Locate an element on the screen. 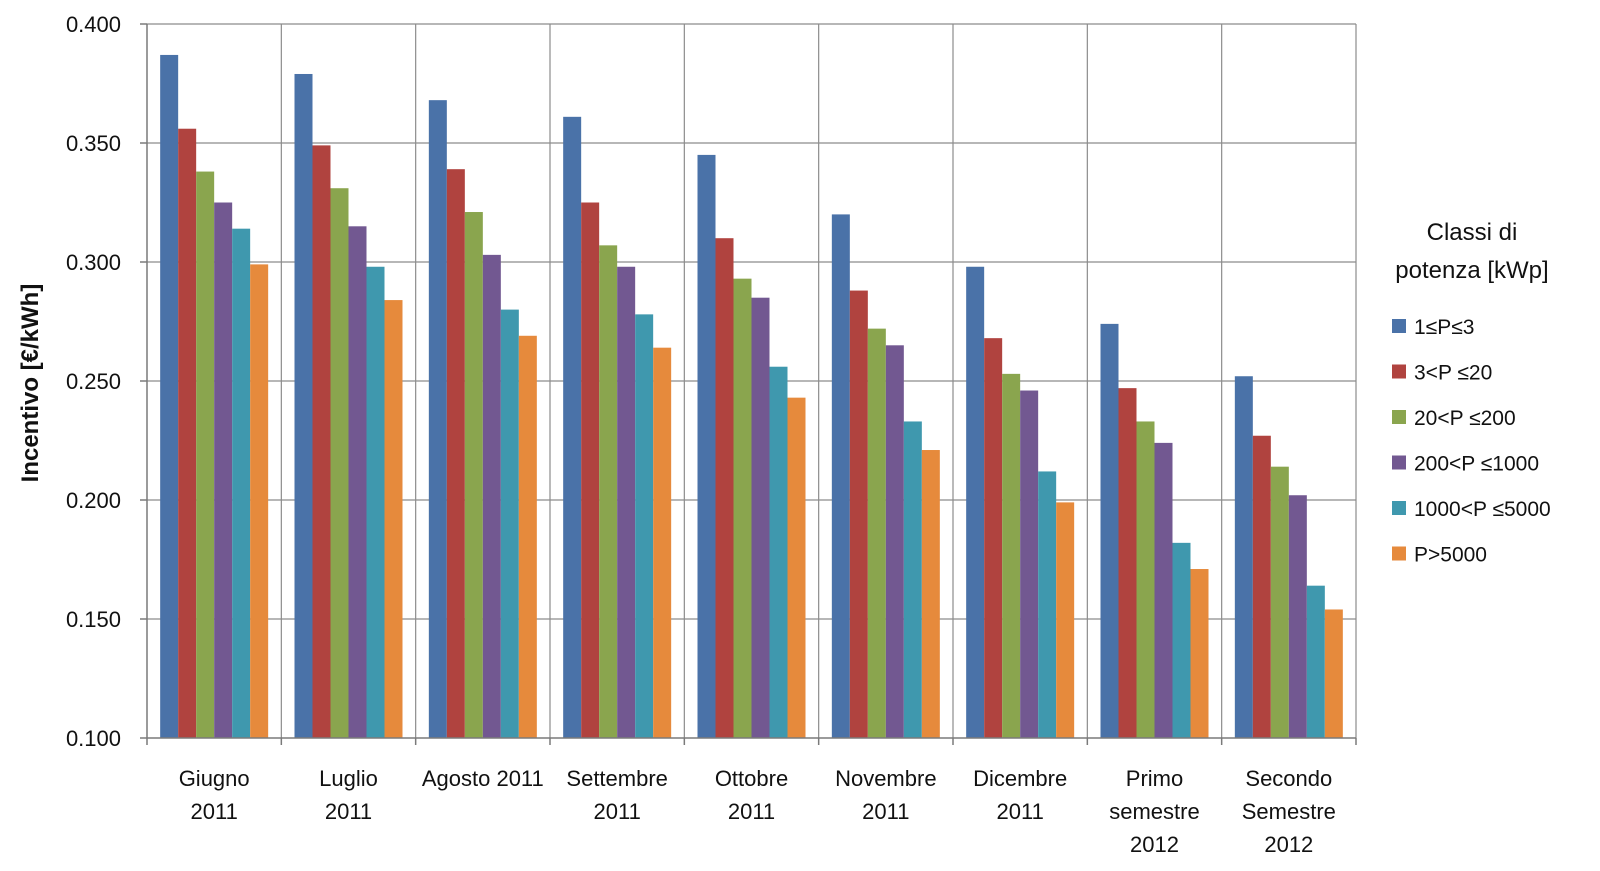 Image resolution: width=1600 pixels, height=871 pixels. y-tick-label: 0.150 is located at coordinates (93, 619).